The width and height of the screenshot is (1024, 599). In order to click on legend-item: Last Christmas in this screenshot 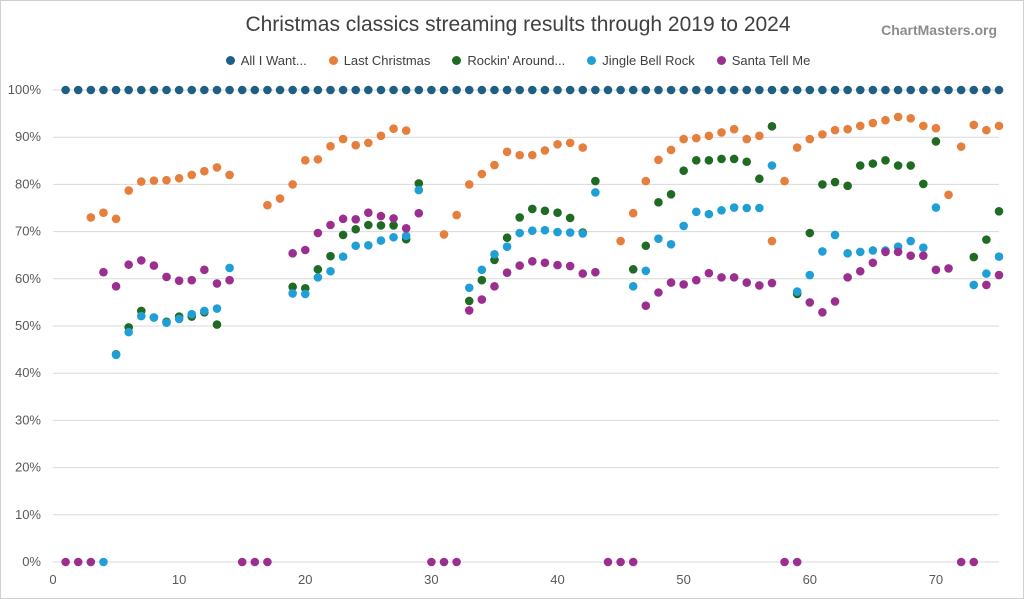, I will do `click(379, 60)`.